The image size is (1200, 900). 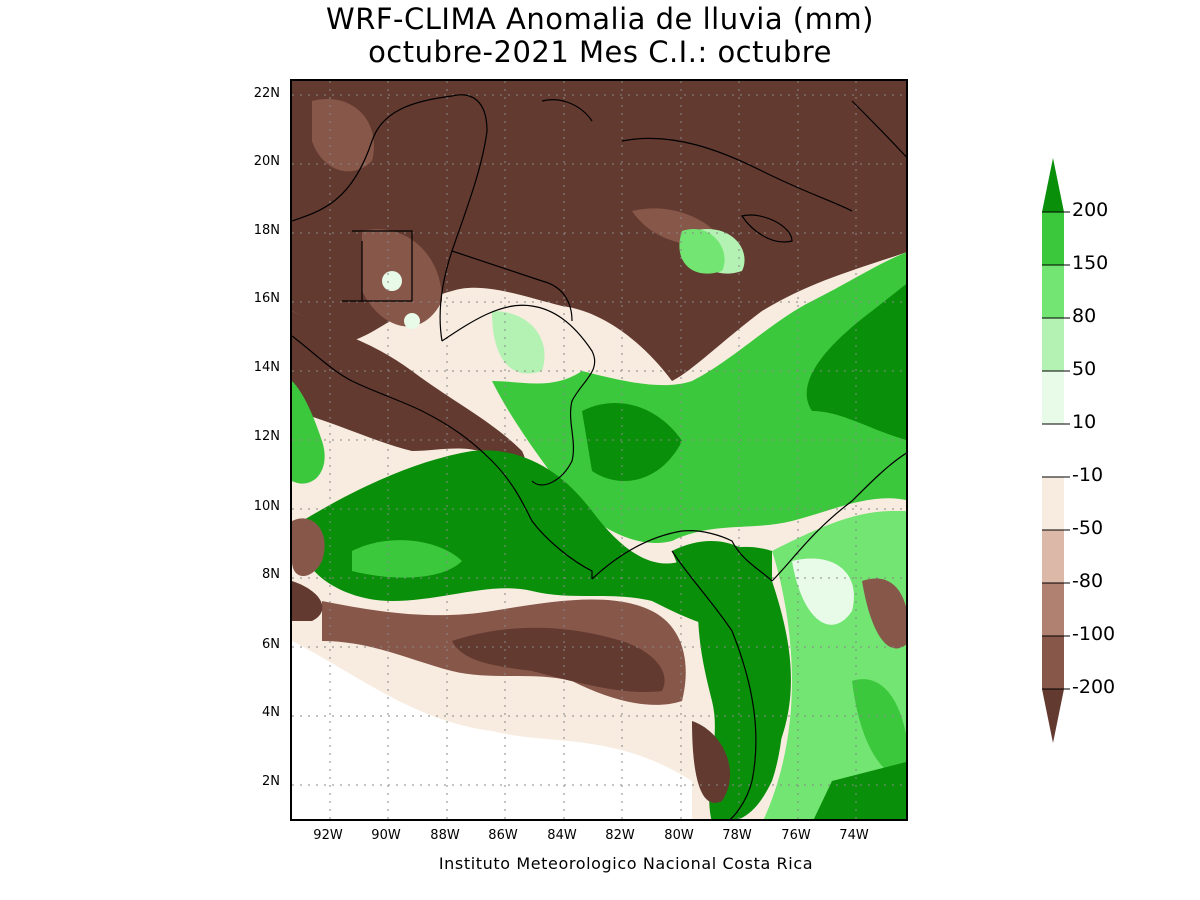 I want to click on lat-tick-label: 16N, so click(x=266, y=298).